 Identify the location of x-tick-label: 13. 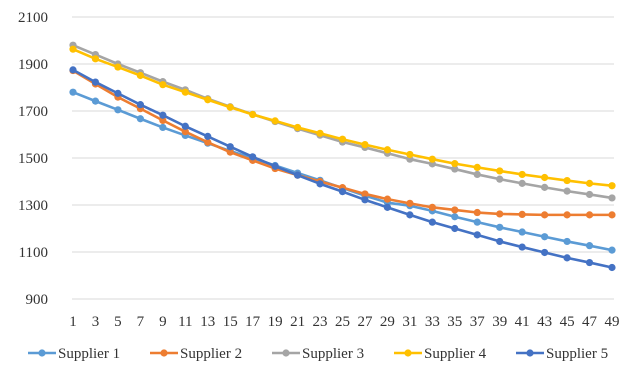
(207, 322).